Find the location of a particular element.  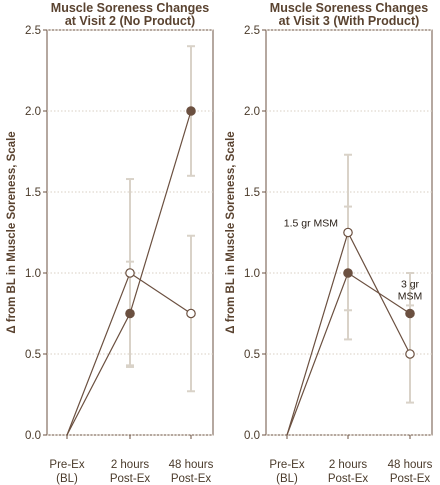

annotation: MSM is located at coordinates (410, 297).